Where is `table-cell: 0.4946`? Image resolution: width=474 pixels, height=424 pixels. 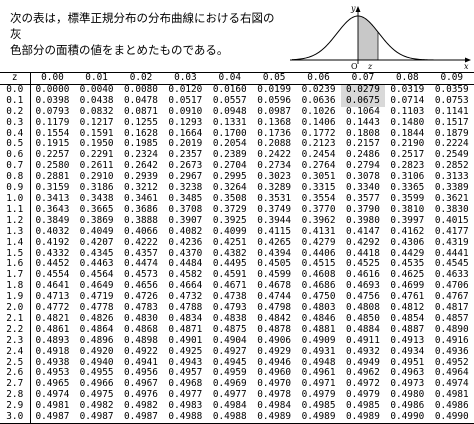
table-cell: 0.4946 is located at coordinates (274, 362).